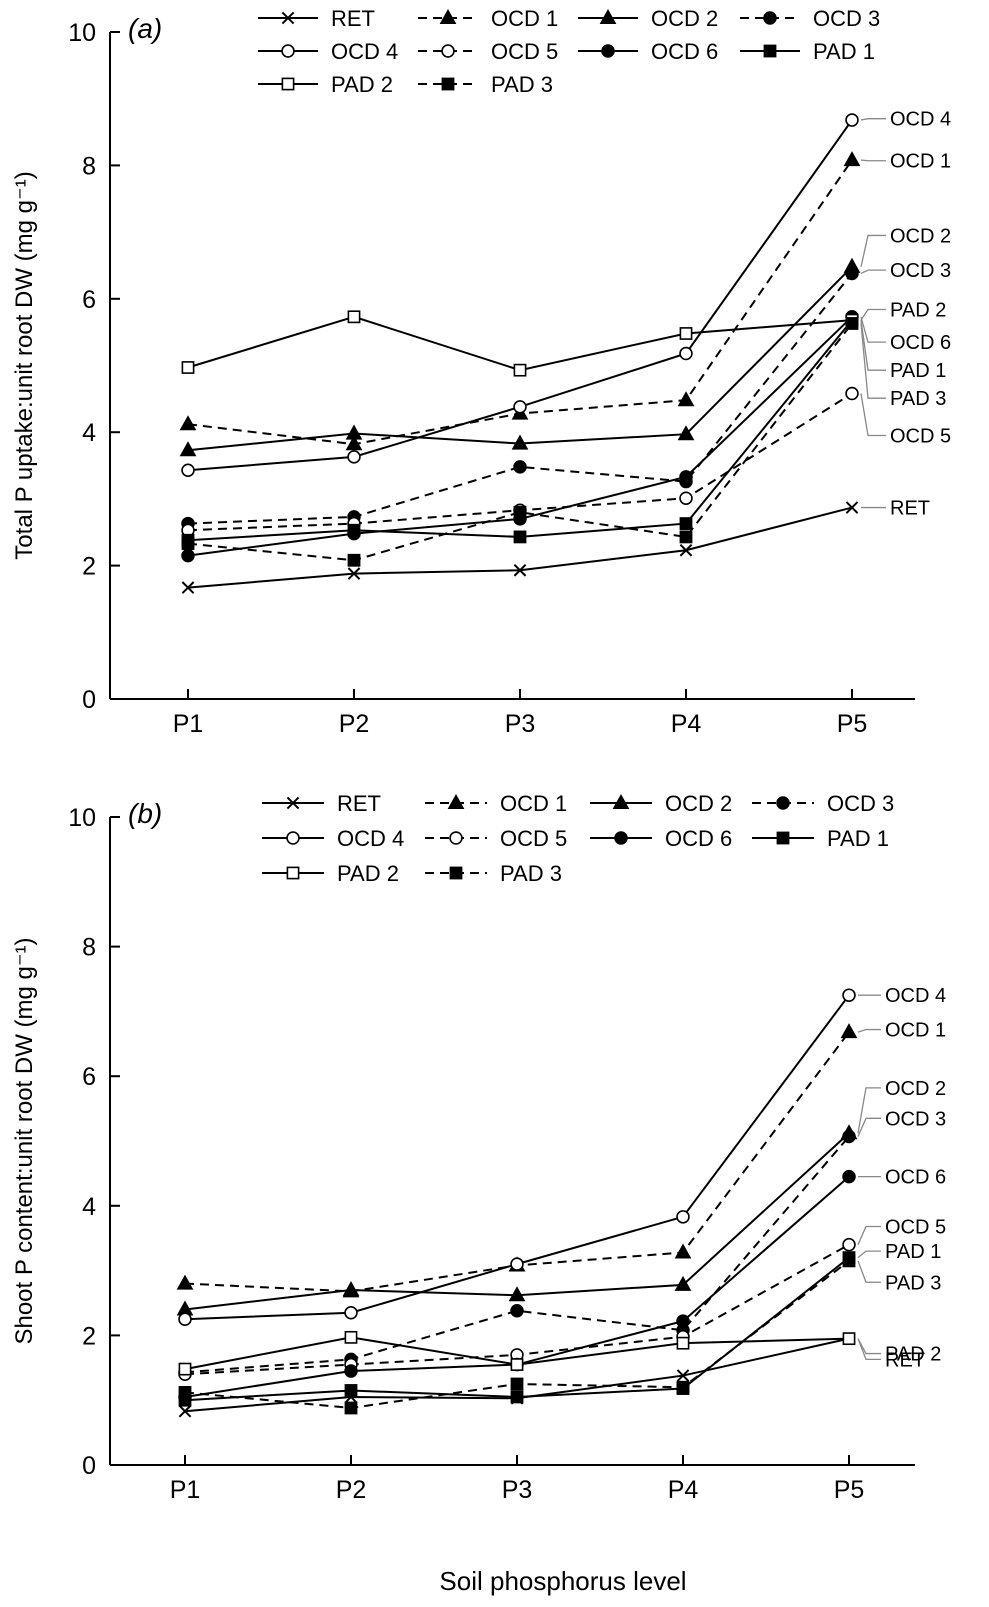 This screenshot has height=1607, width=989. What do you see at coordinates (24, 1140) in the screenshot?
I see `panel-b-y-axis-label: Shoot P content:unit root DW (mg g⁻¹)` at bounding box center [24, 1140].